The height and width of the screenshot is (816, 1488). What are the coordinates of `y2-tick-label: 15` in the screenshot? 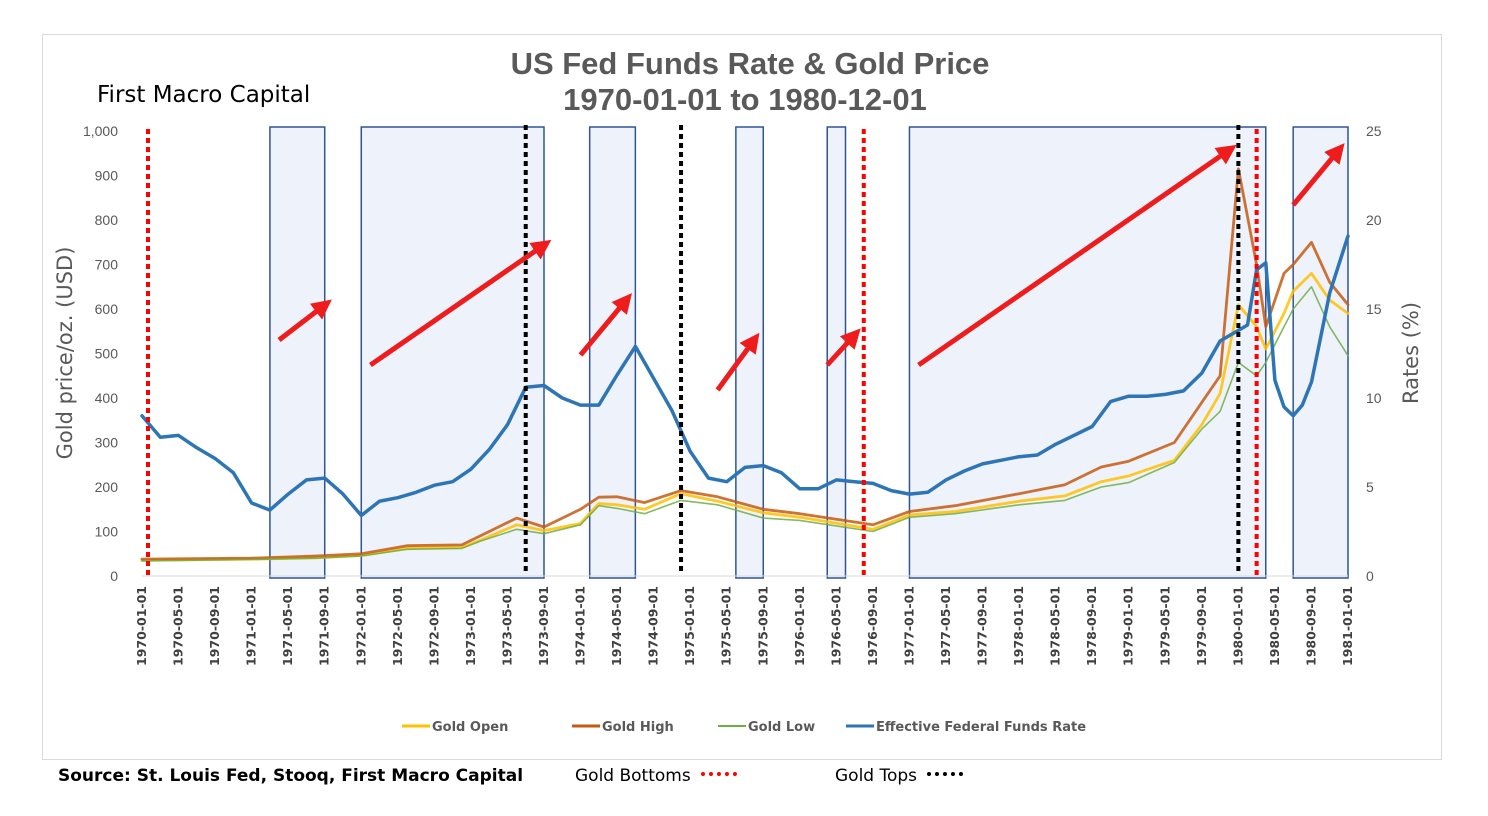 It's located at (1374, 309).